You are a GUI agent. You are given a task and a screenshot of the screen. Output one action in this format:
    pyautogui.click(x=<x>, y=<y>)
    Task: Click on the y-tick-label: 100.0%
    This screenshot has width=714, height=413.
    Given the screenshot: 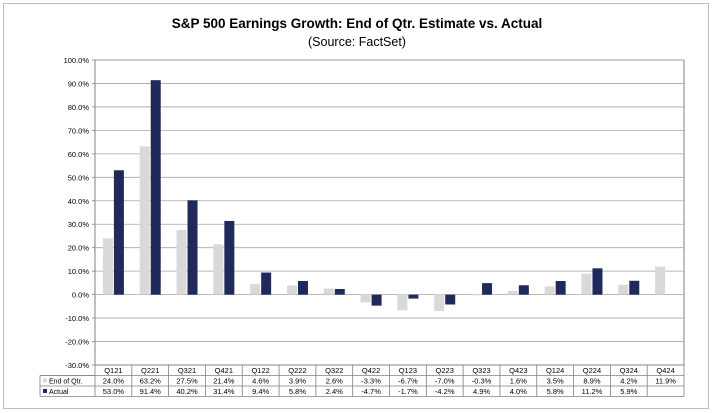 What is the action you would take?
    pyautogui.click(x=77, y=60)
    